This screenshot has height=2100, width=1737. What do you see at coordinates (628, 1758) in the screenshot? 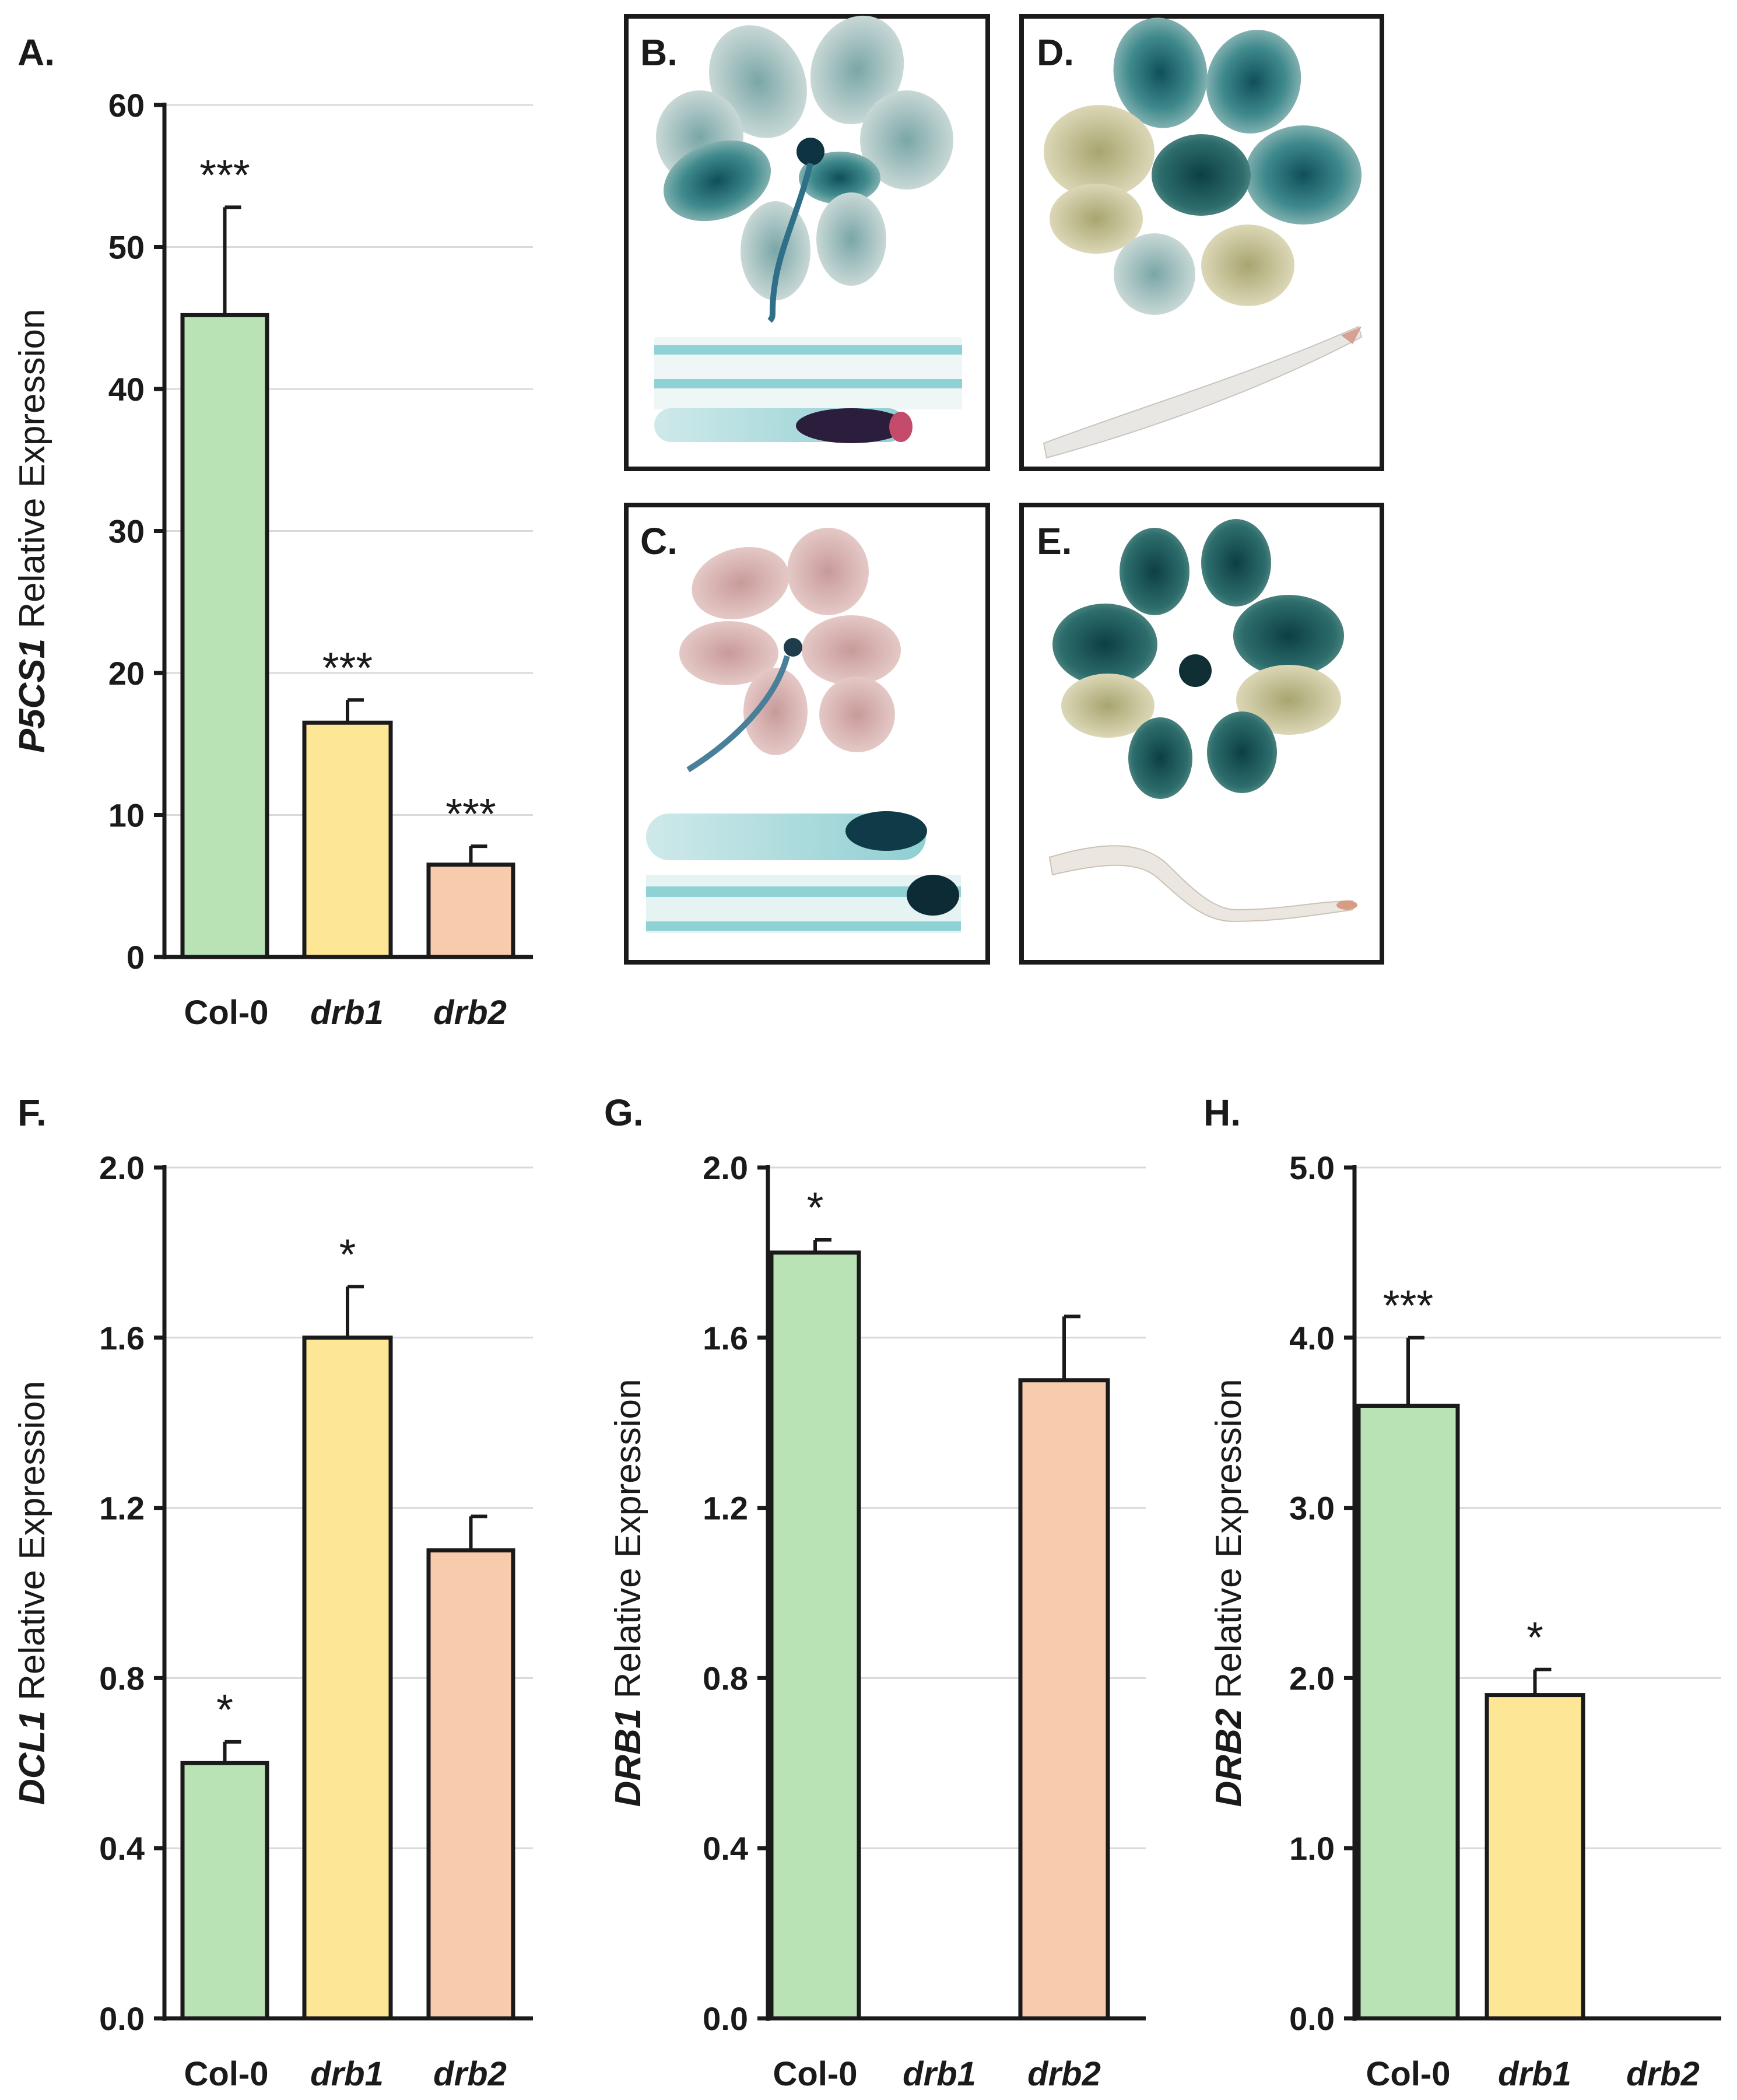
I see `y-axis-label-gene: DRB1` at bounding box center [628, 1758].